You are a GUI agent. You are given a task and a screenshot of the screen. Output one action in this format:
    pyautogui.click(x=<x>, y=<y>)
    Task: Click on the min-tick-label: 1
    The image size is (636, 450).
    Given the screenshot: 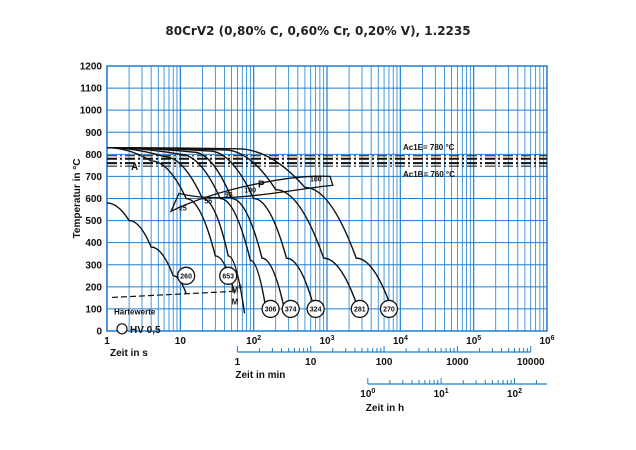 What is the action you would take?
    pyautogui.click(x=238, y=362)
    